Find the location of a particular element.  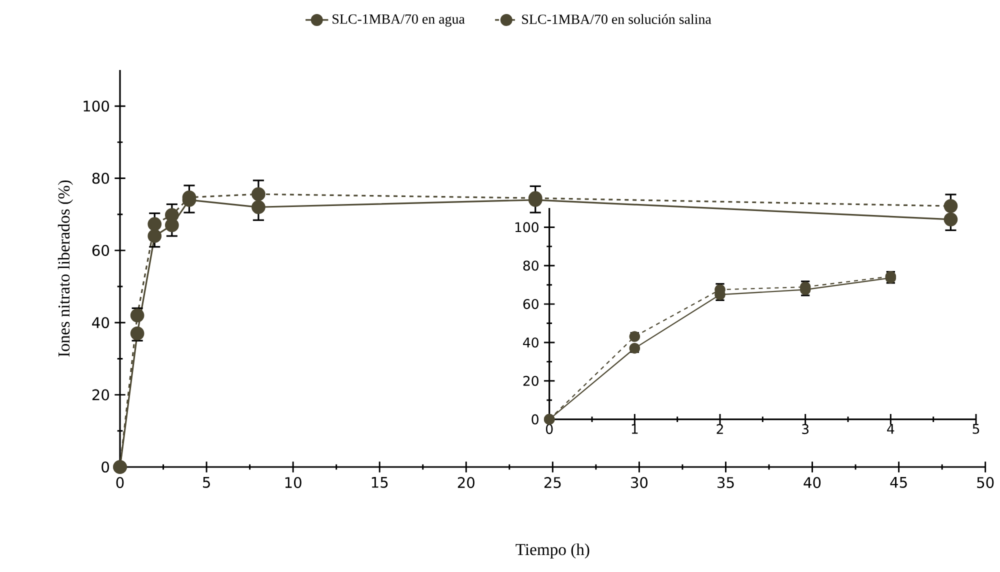

x-tick-label: 4 is located at coordinates (890, 429).